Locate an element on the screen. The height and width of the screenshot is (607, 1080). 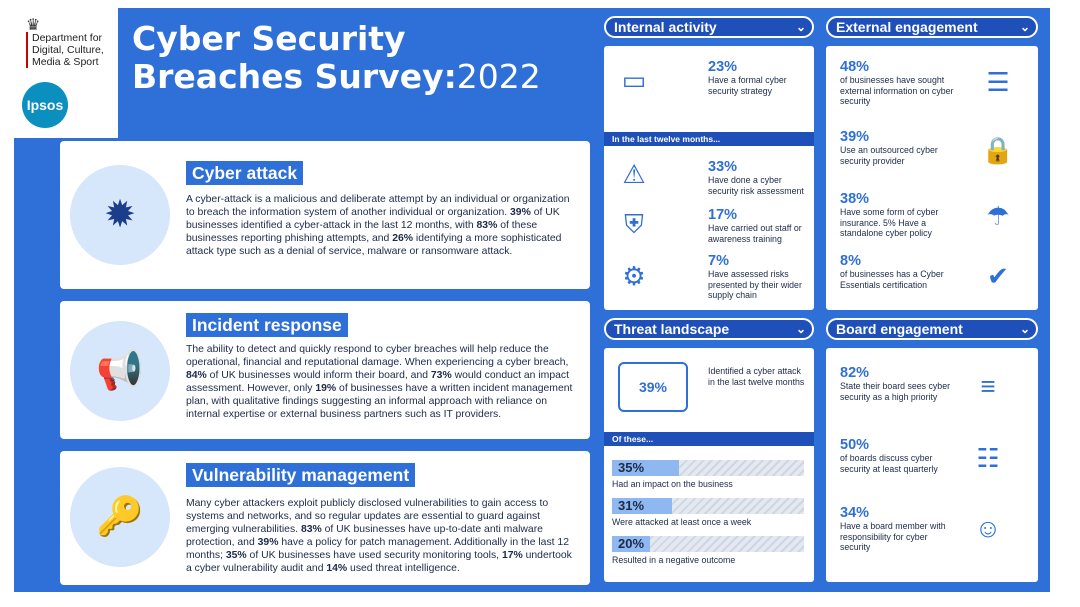
bar: 31% is located at coordinates (708, 506).